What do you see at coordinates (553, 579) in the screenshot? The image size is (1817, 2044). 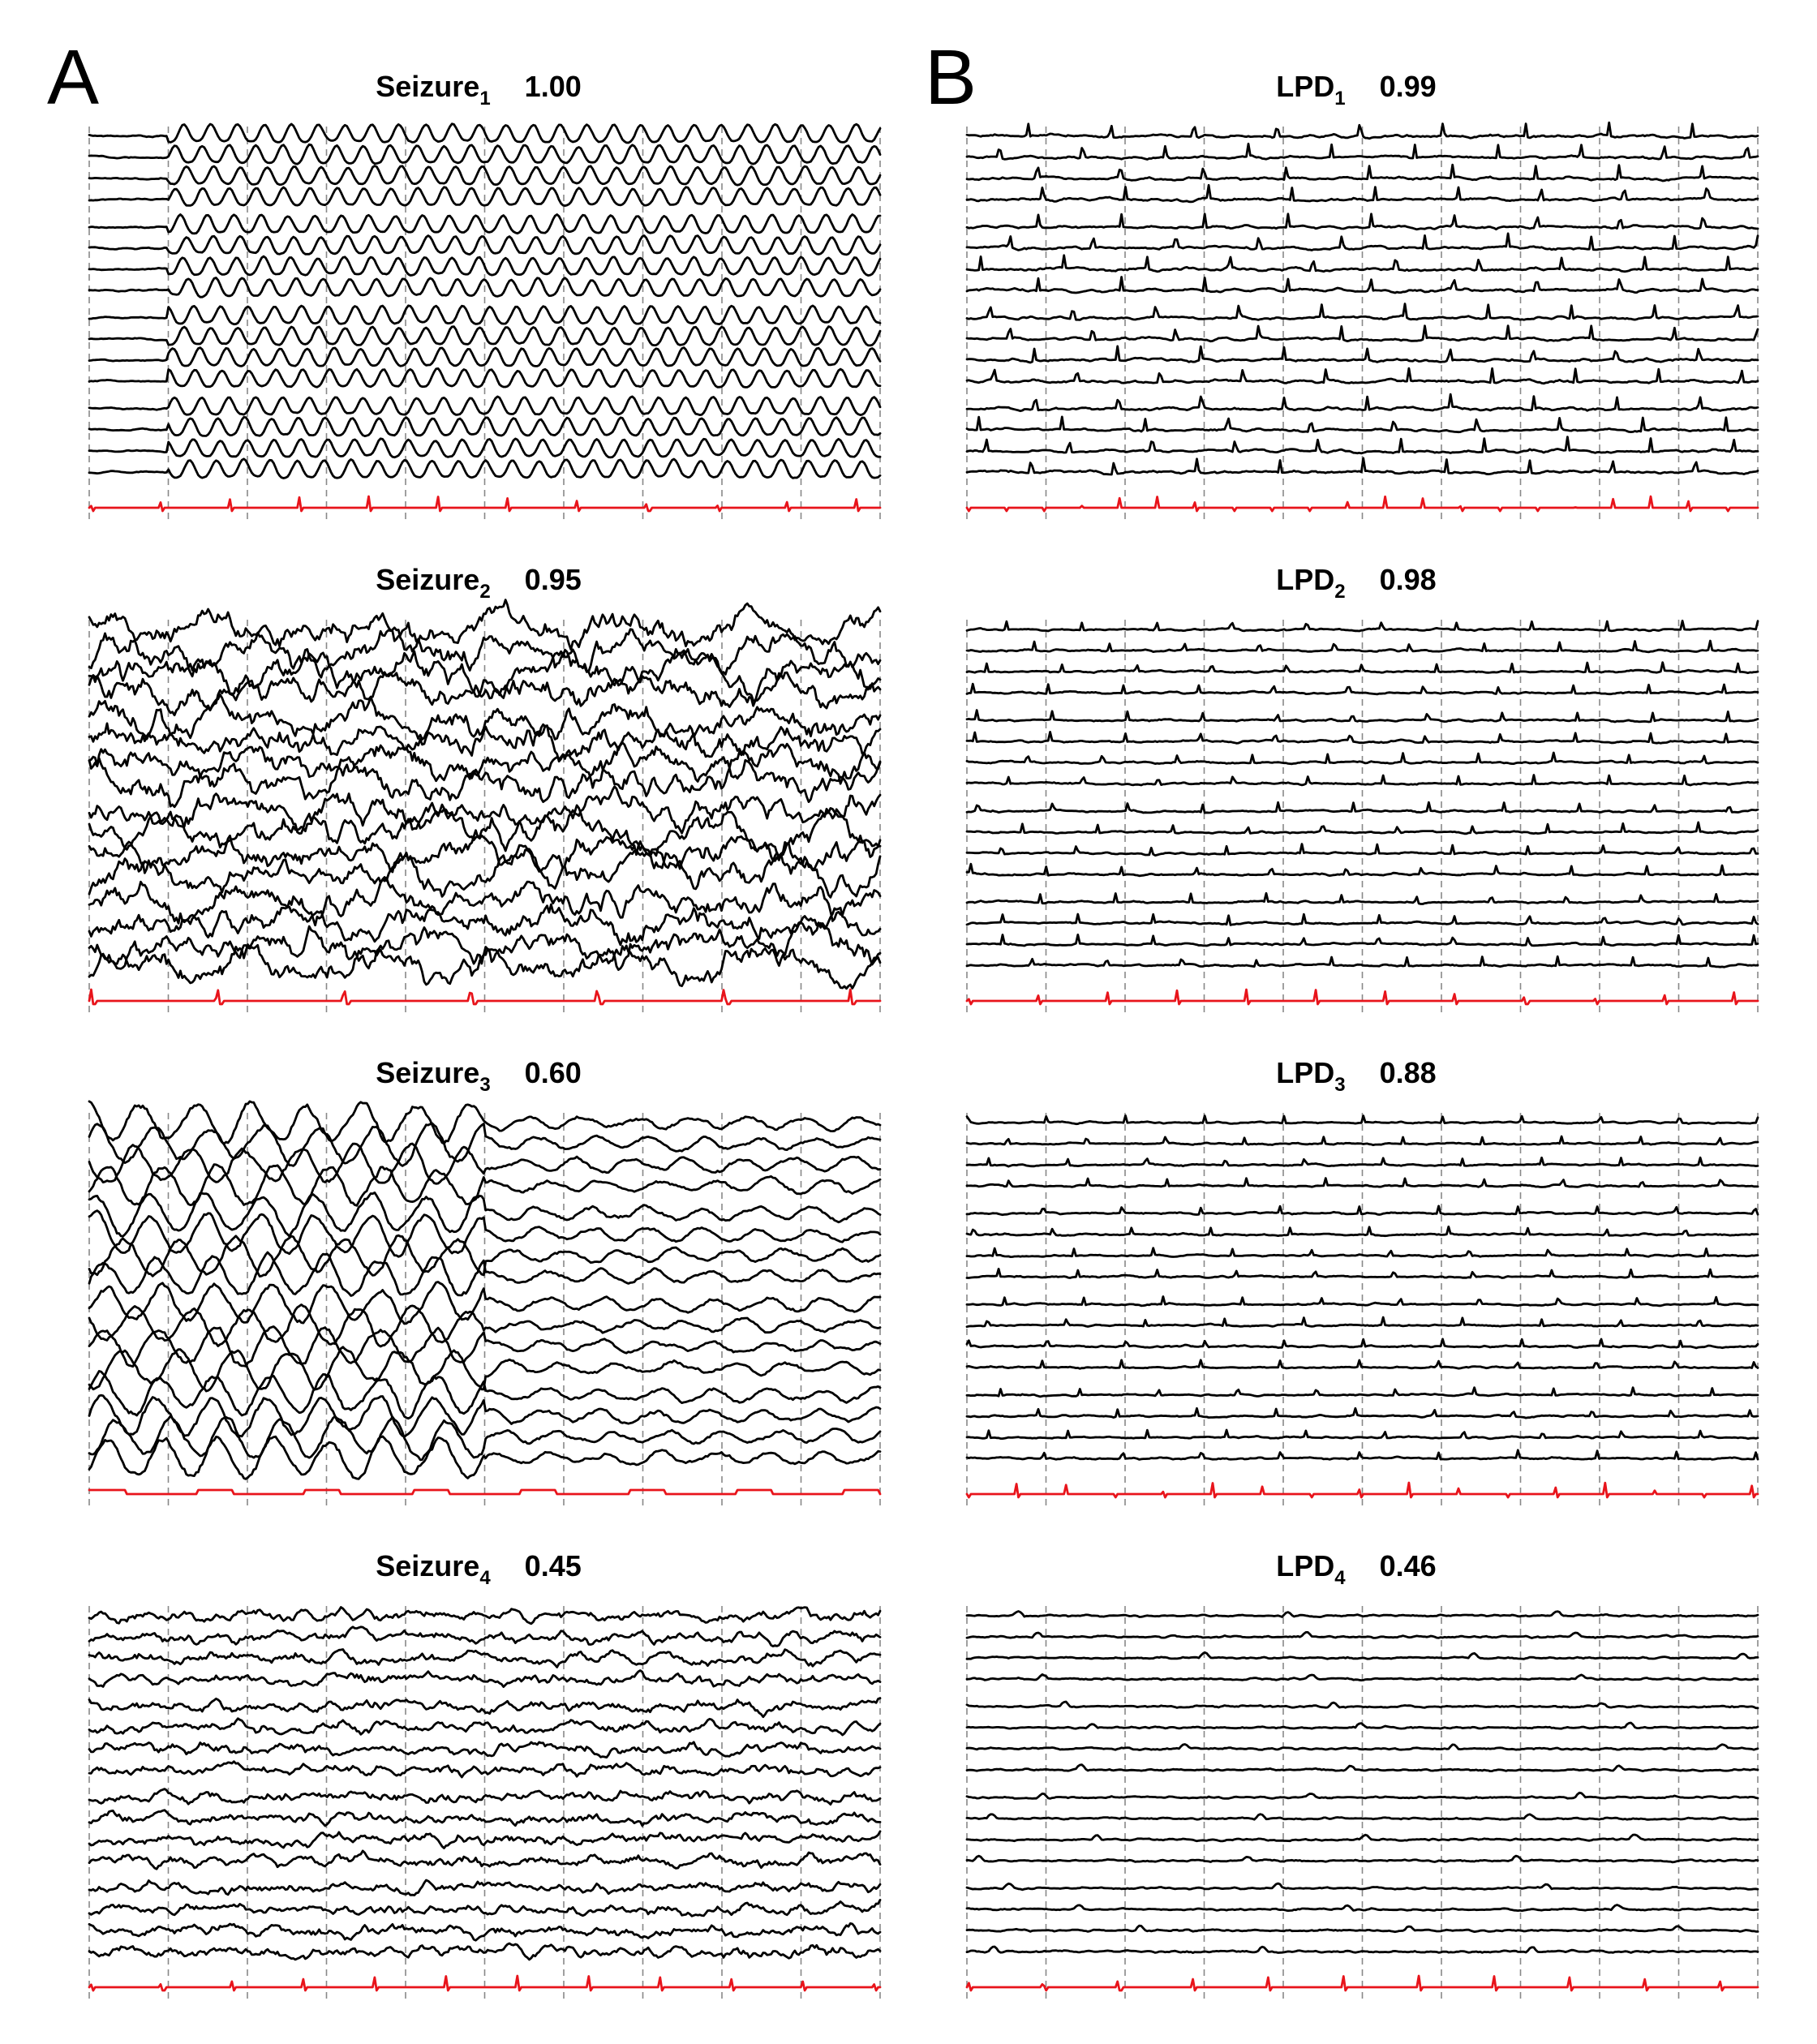 I see `strip-score: 0.95` at bounding box center [553, 579].